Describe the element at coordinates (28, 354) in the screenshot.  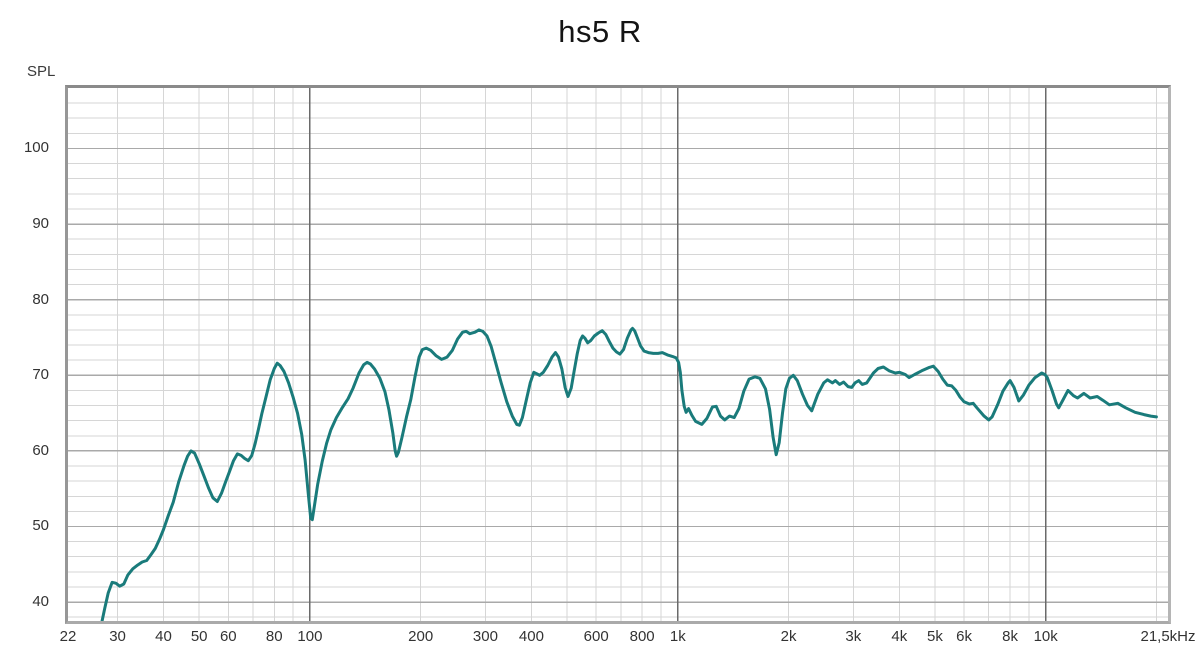
I see `y-axis-labels: 40 50 60 70 80 90 100` at that location.